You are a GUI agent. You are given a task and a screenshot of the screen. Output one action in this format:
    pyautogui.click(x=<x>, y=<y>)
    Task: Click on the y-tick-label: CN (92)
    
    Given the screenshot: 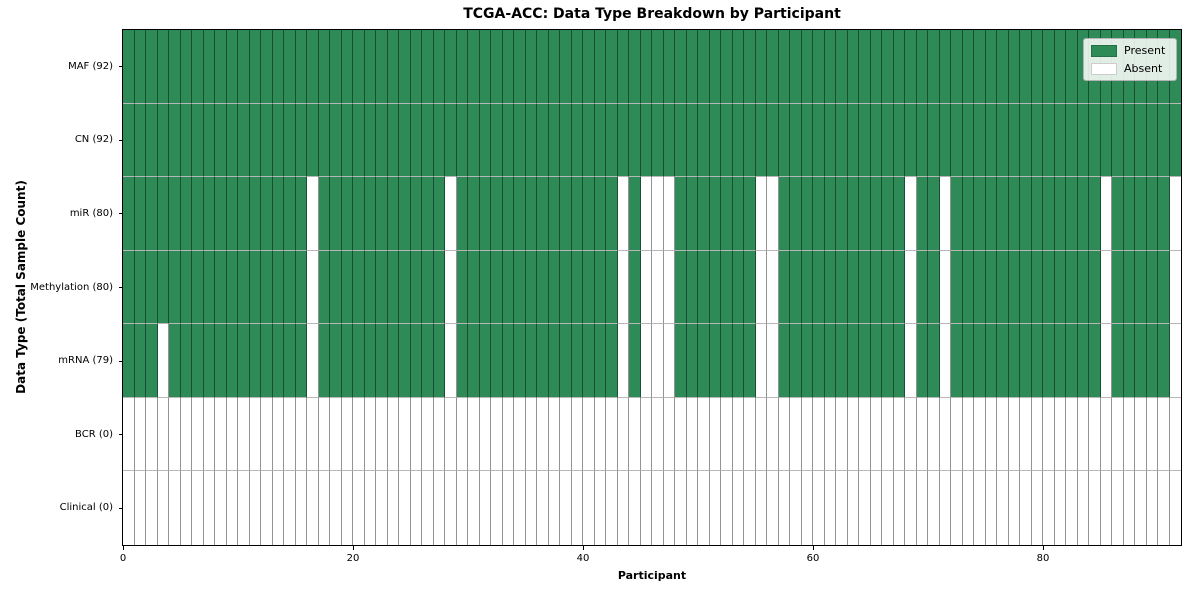 What is the action you would take?
    pyautogui.click(x=93, y=140)
    